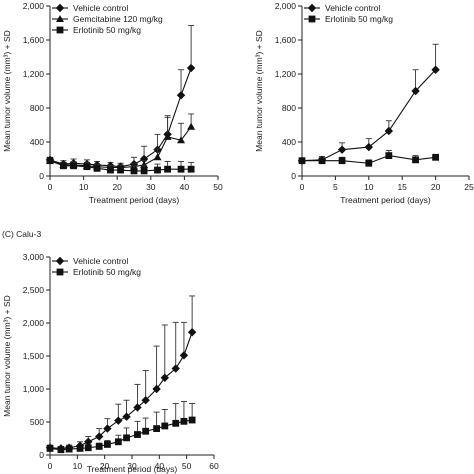 Image resolution: width=474 pixels, height=474 pixels. Describe the element at coordinates (34, 257) in the screenshot. I see `y-tick-label: 3,000` at that location.